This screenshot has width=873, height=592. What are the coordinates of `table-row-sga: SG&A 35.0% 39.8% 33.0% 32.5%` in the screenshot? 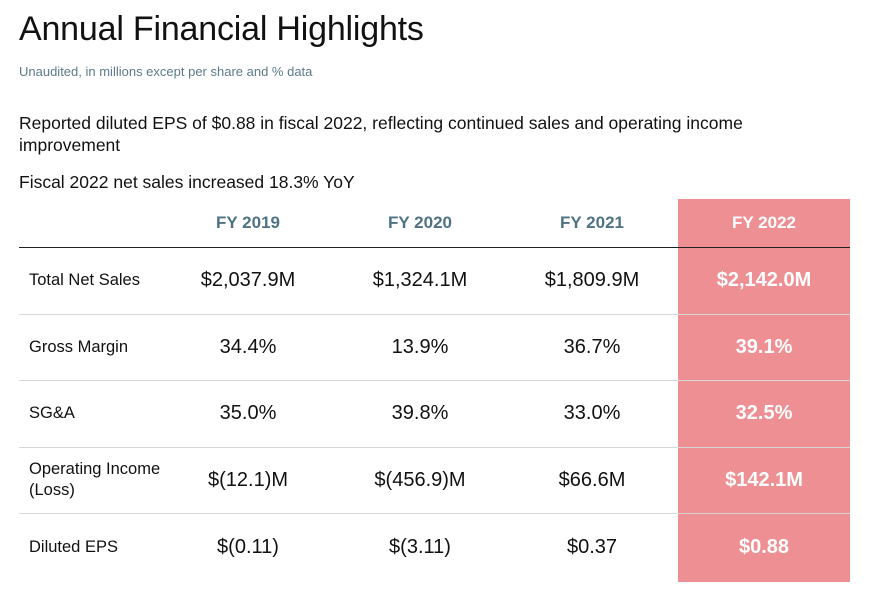 It's located at (434, 414).